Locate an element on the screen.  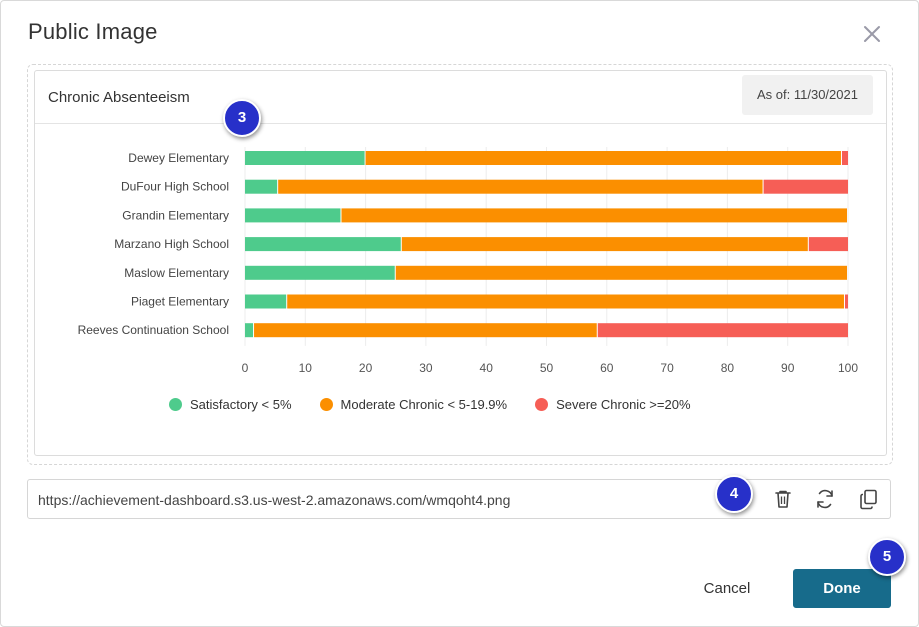
x-tick-label: 60 is located at coordinates (607, 368).